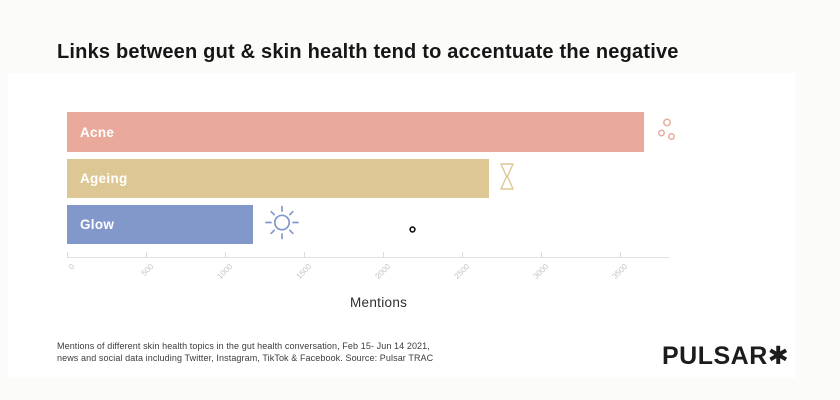 This screenshot has width=840, height=400. Describe the element at coordinates (666, 132) in the screenshot. I see `bubbles-icon` at that location.